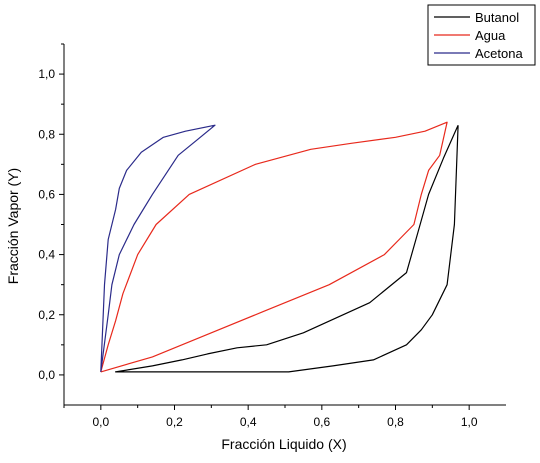  What do you see at coordinates (283, 444) in the screenshot?
I see `x-axis-title: Fracción Liquido (X)` at bounding box center [283, 444].